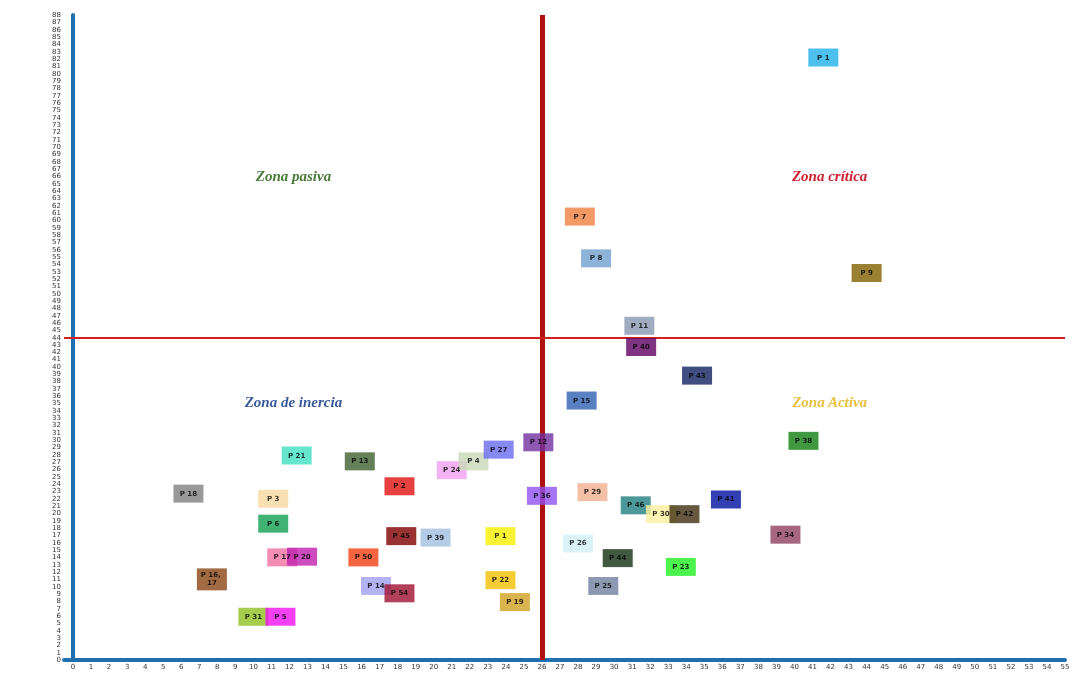  What do you see at coordinates (293, 176) in the screenshot?
I see `annotation: Zona pasiva` at bounding box center [293, 176].